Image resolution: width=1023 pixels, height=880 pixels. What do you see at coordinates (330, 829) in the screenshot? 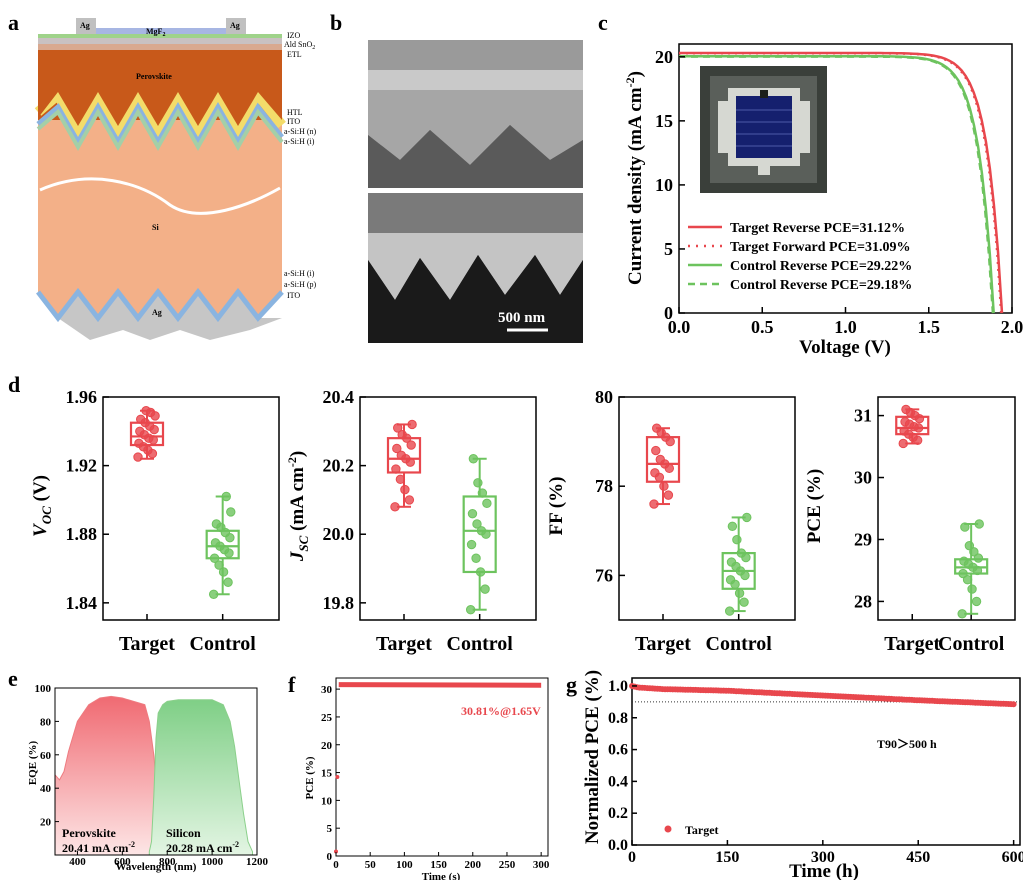
I see `mpp-y-tick-label-1: 5` at bounding box center [330, 829].